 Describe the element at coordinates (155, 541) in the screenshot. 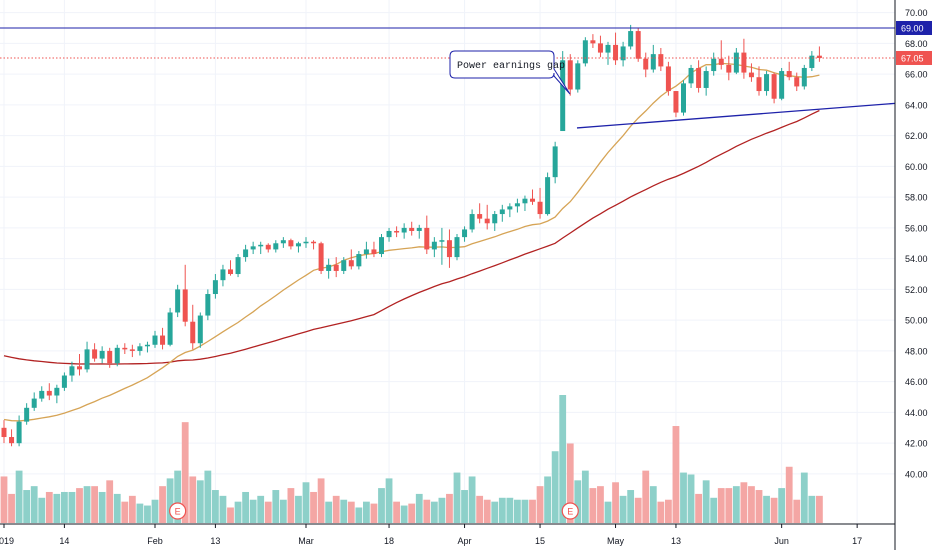

I see `x-tick-label: Feb` at that location.